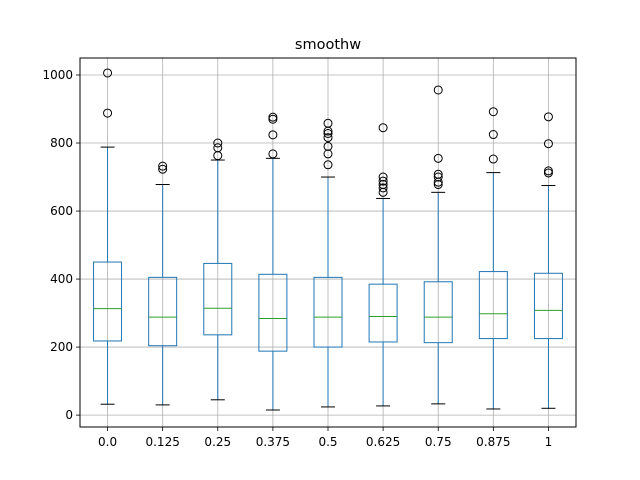 The height and width of the screenshot is (480, 640). I want to click on x-tick-label: 0.625, so click(383, 442).